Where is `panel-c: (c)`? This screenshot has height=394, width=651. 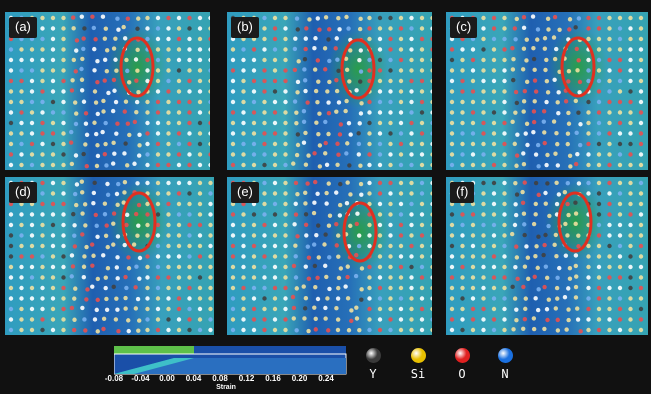 panel-c: (c) is located at coordinates (547, 91).